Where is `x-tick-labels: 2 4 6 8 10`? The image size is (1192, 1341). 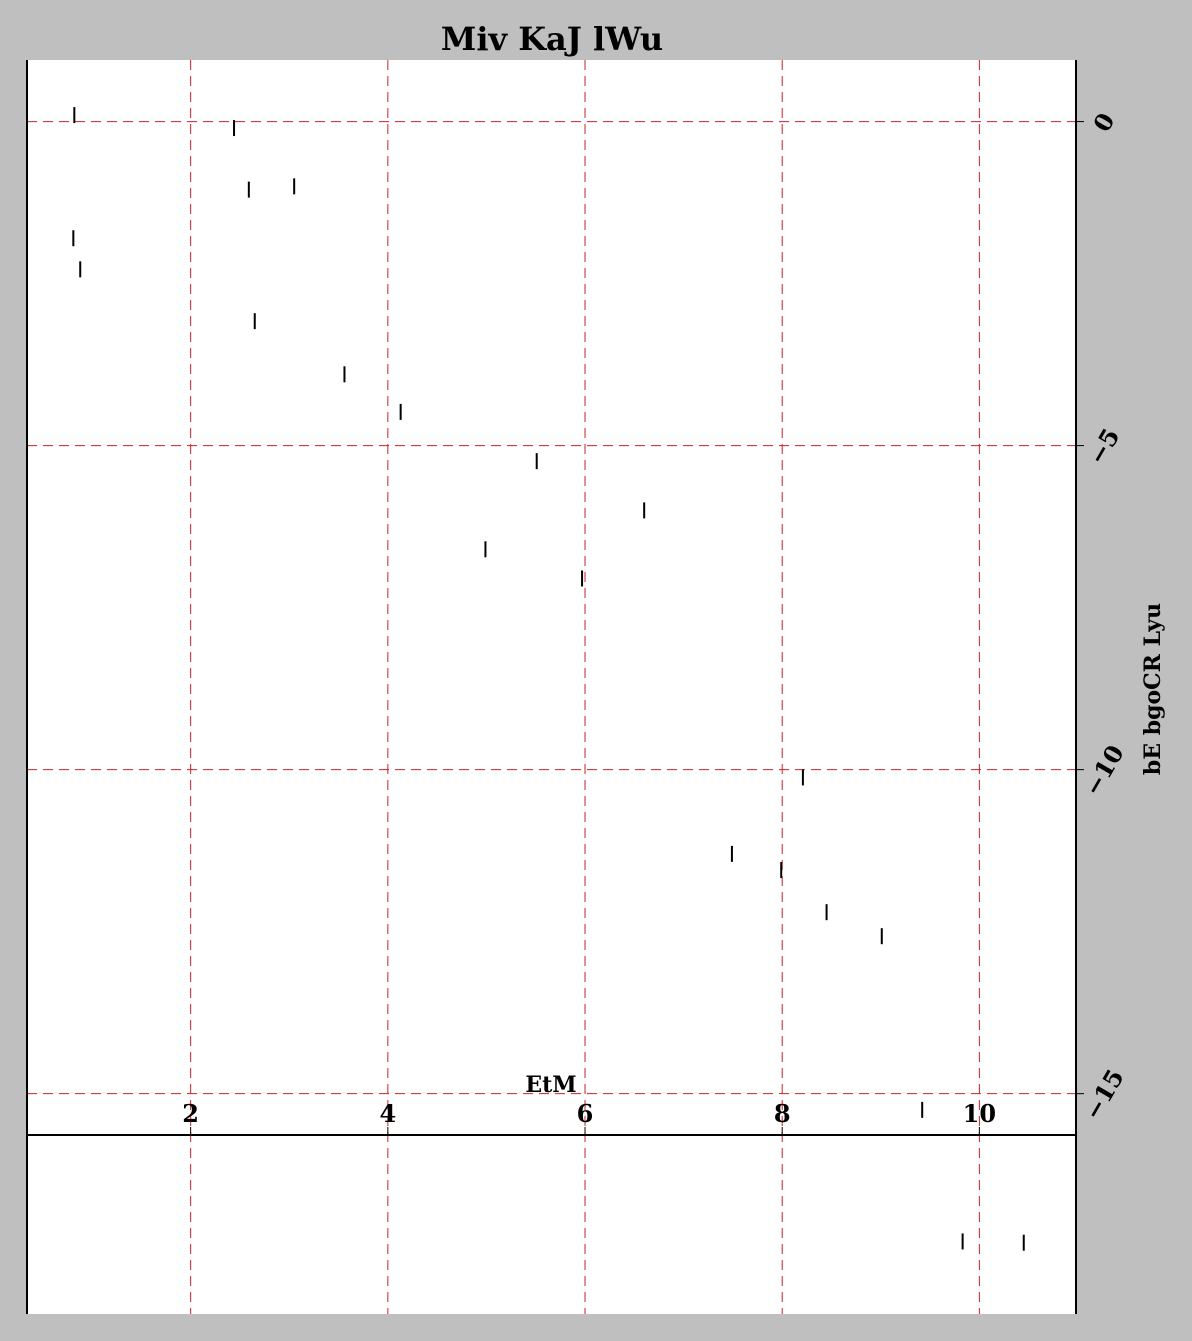
x-tick-labels: 2 4 6 8 10 is located at coordinates (589, 1117).